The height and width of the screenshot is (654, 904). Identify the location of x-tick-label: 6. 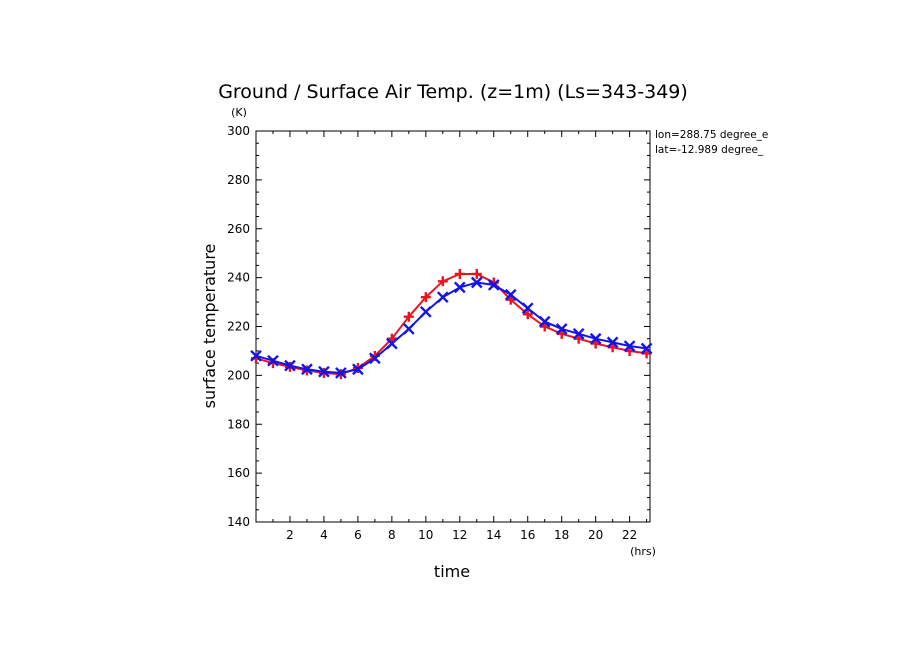
(358, 535).